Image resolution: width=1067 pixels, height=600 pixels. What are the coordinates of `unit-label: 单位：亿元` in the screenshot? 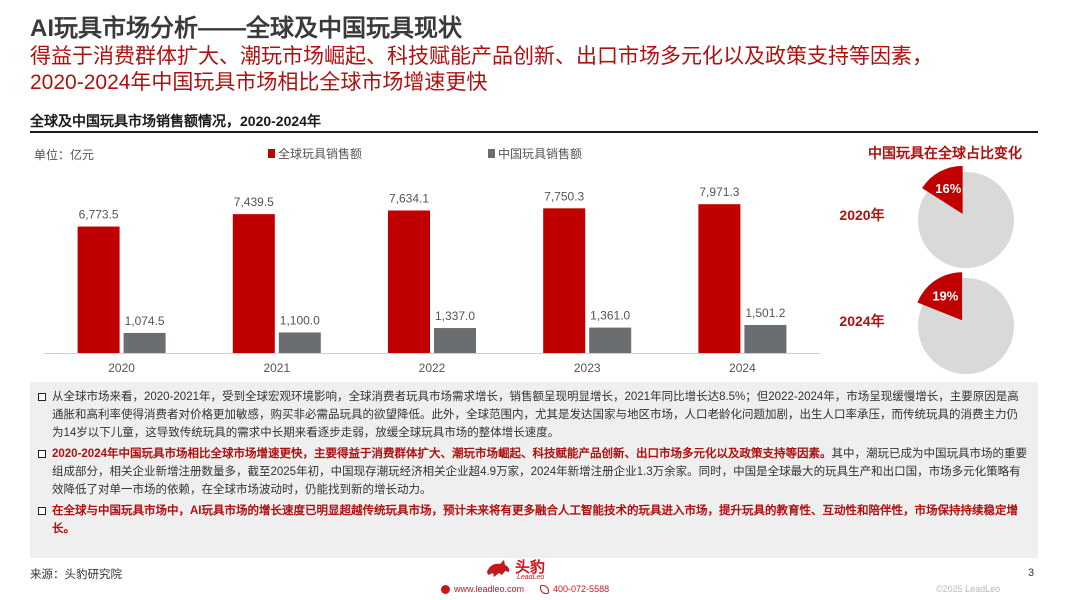 It's located at (64, 154).